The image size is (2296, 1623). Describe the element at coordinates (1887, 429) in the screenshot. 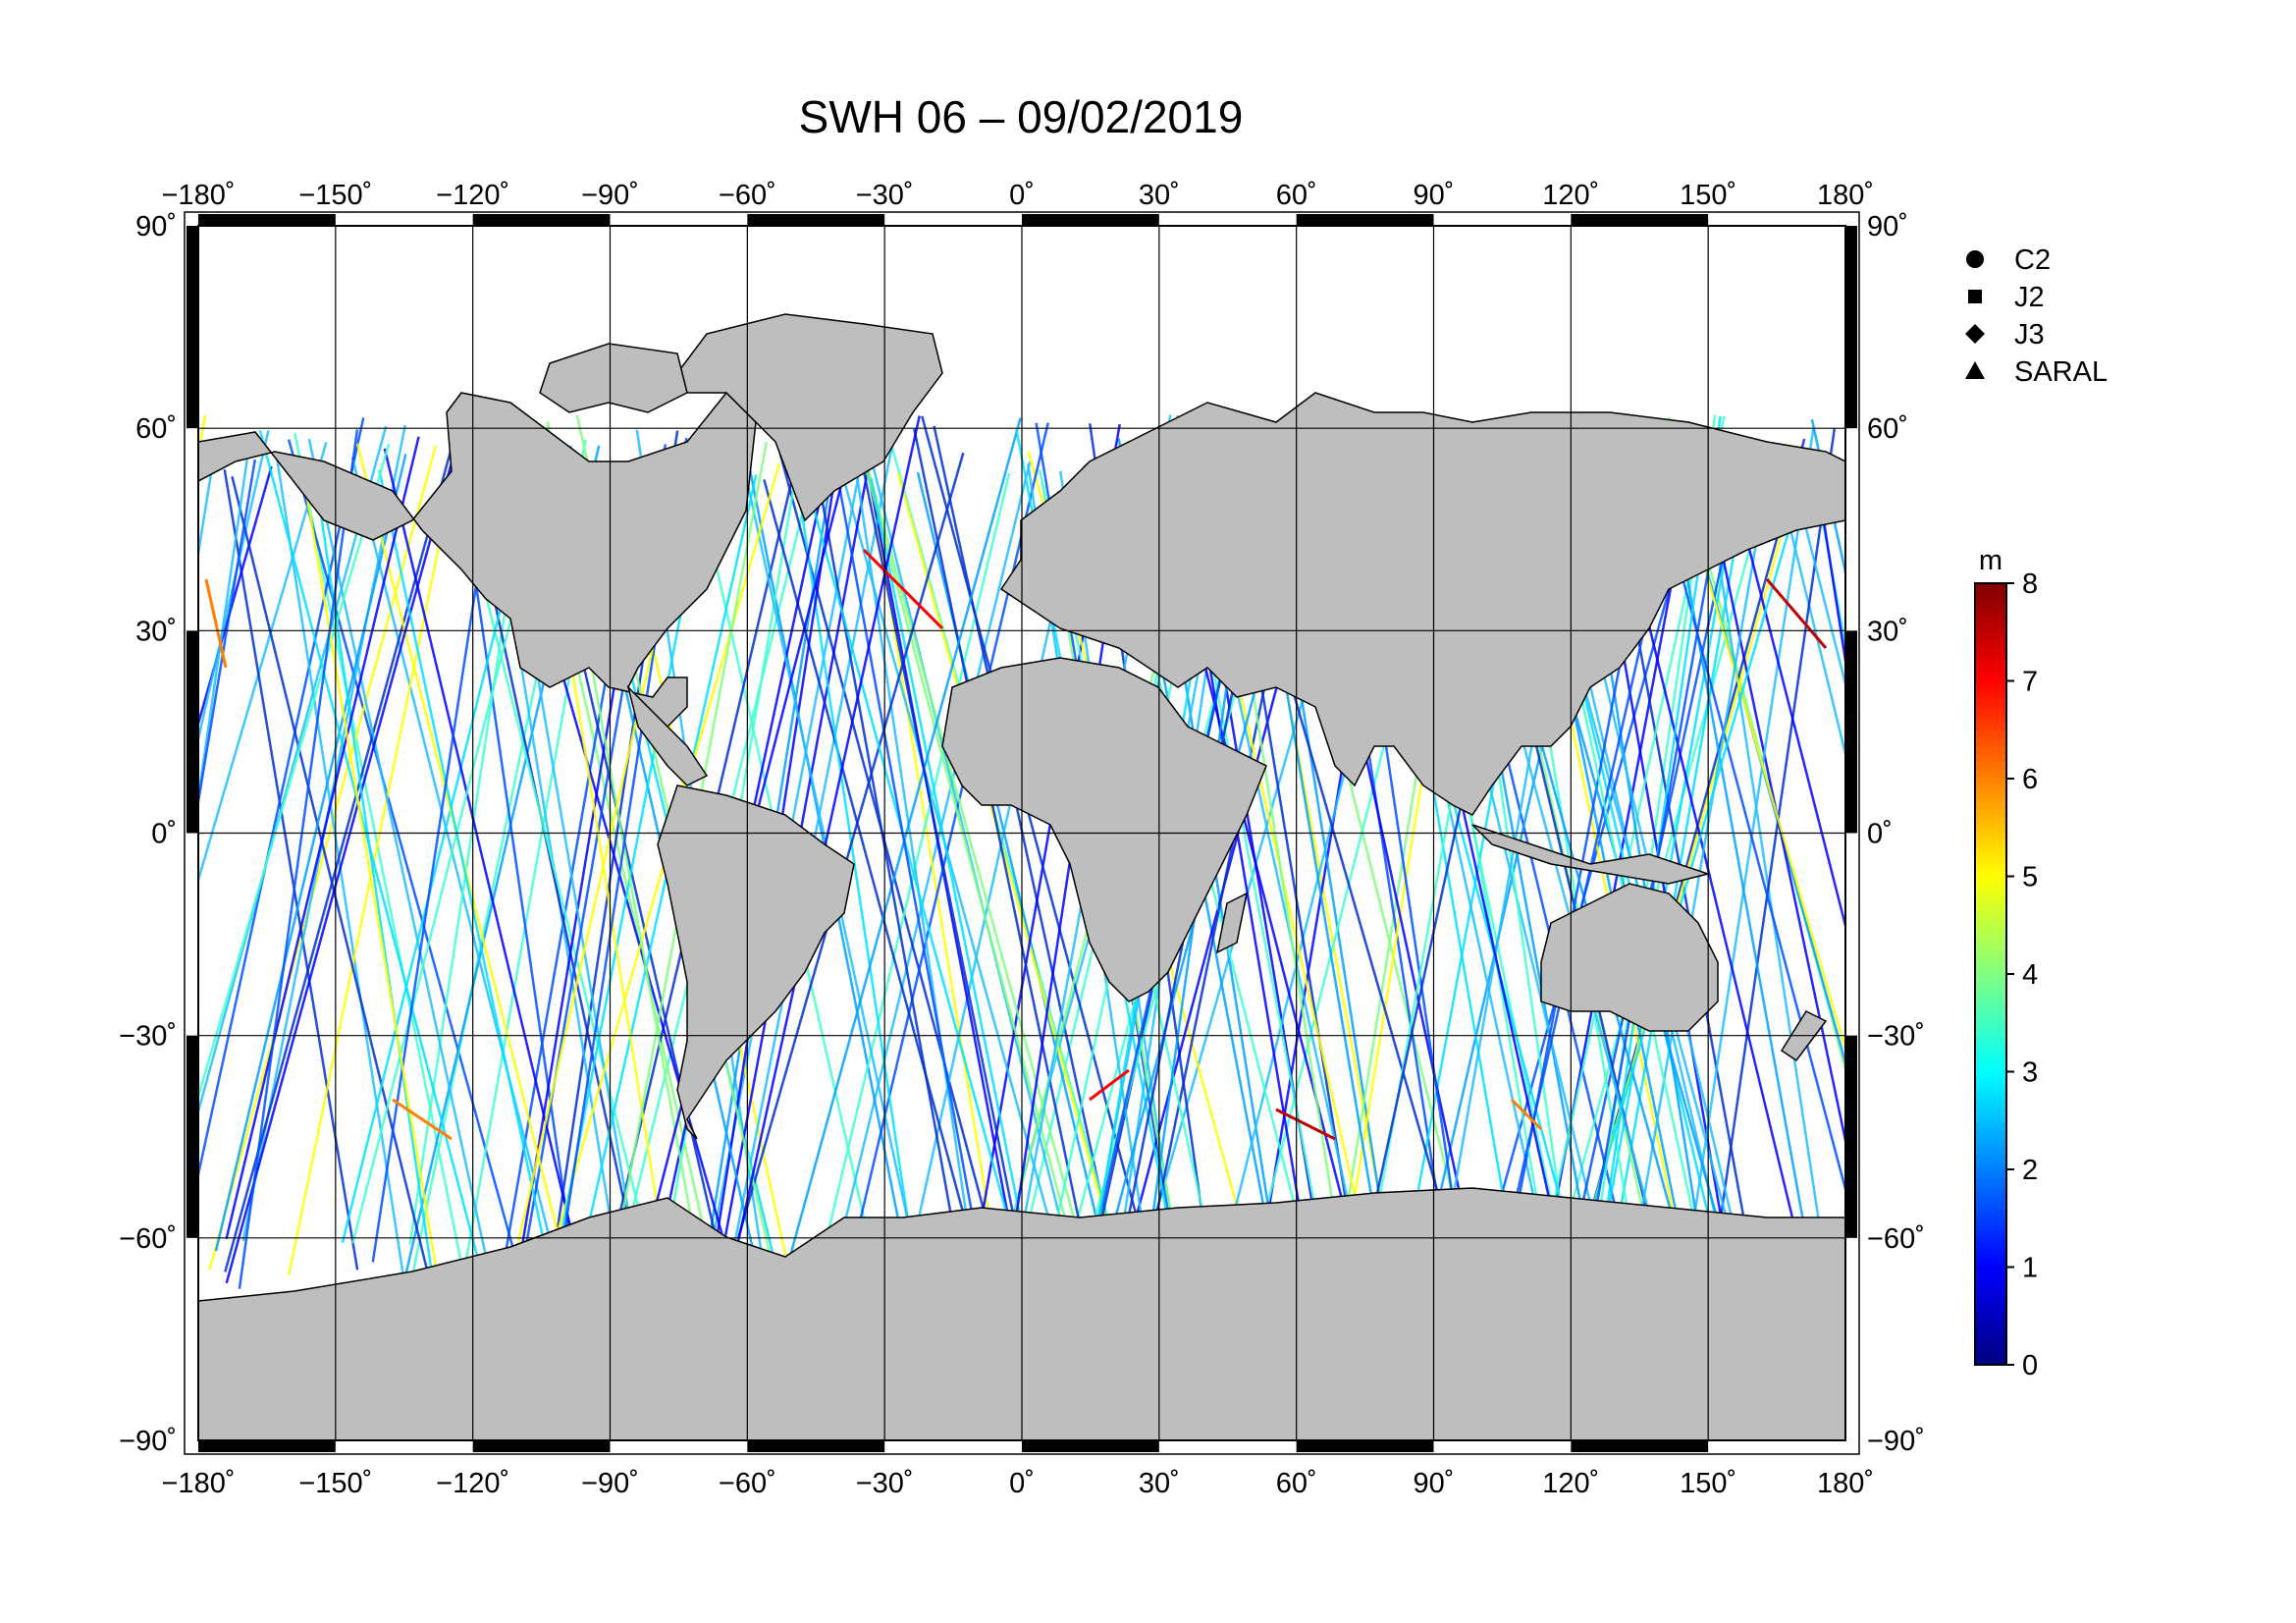

I see `lat-tick-label: 60˚` at that location.